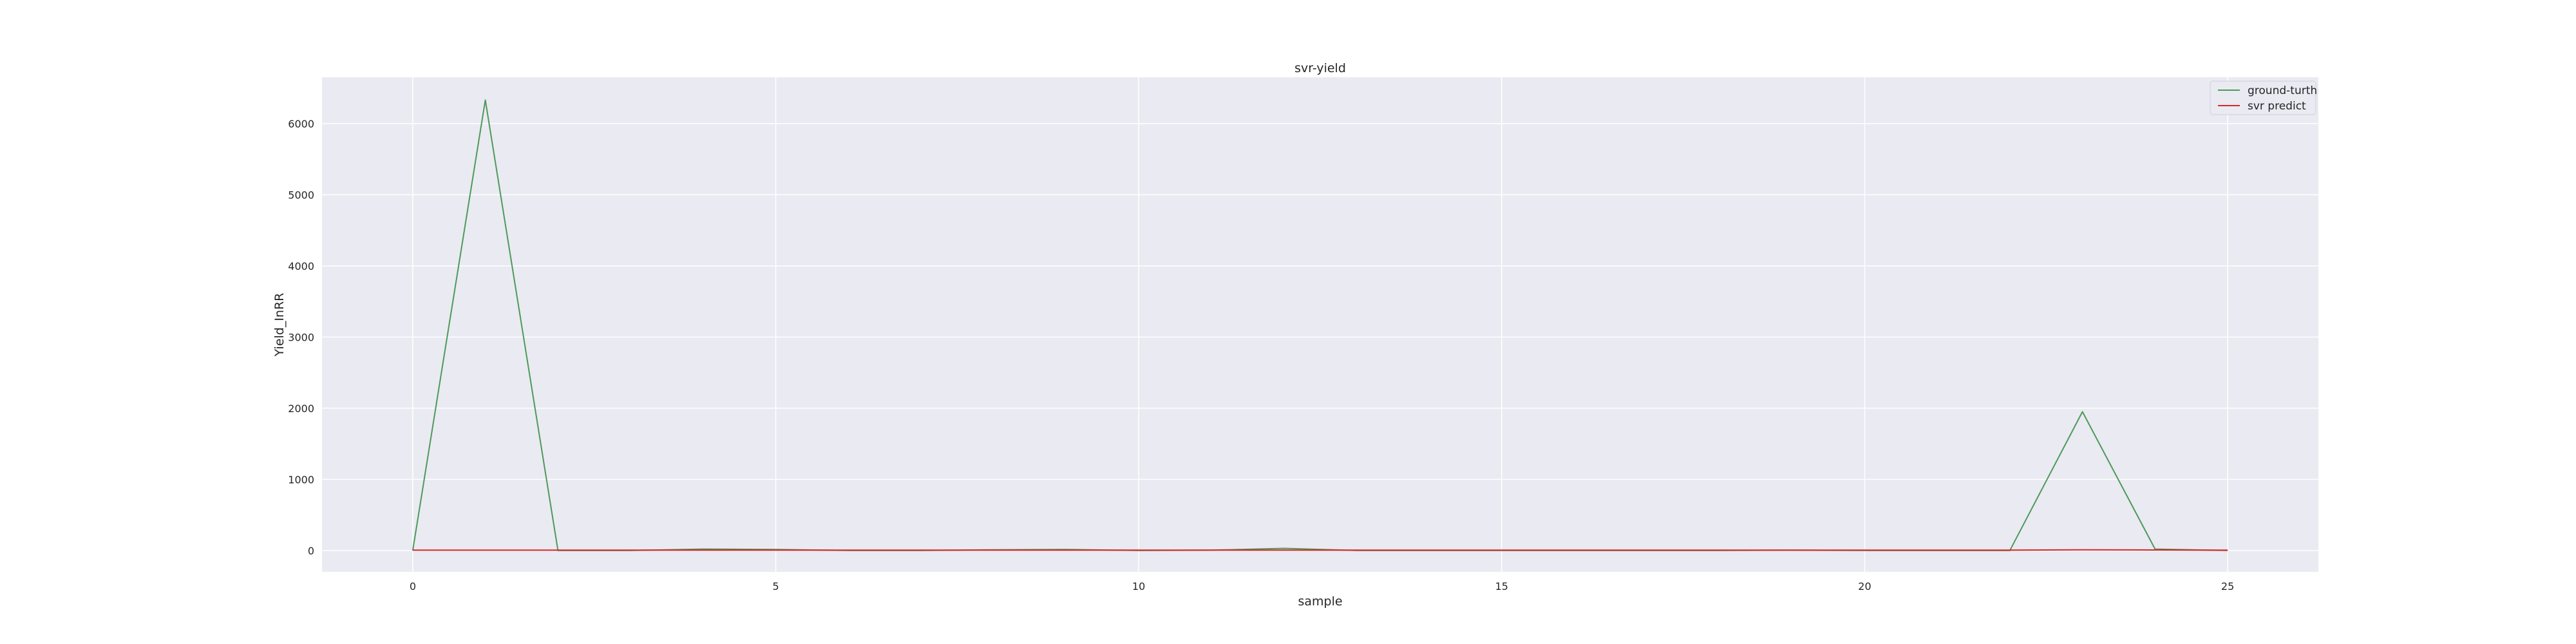  What do you see at coordinates (1320, 602) in the screenshot?
I see `x-axis-label: sample` at bounding box center [1320, 602].